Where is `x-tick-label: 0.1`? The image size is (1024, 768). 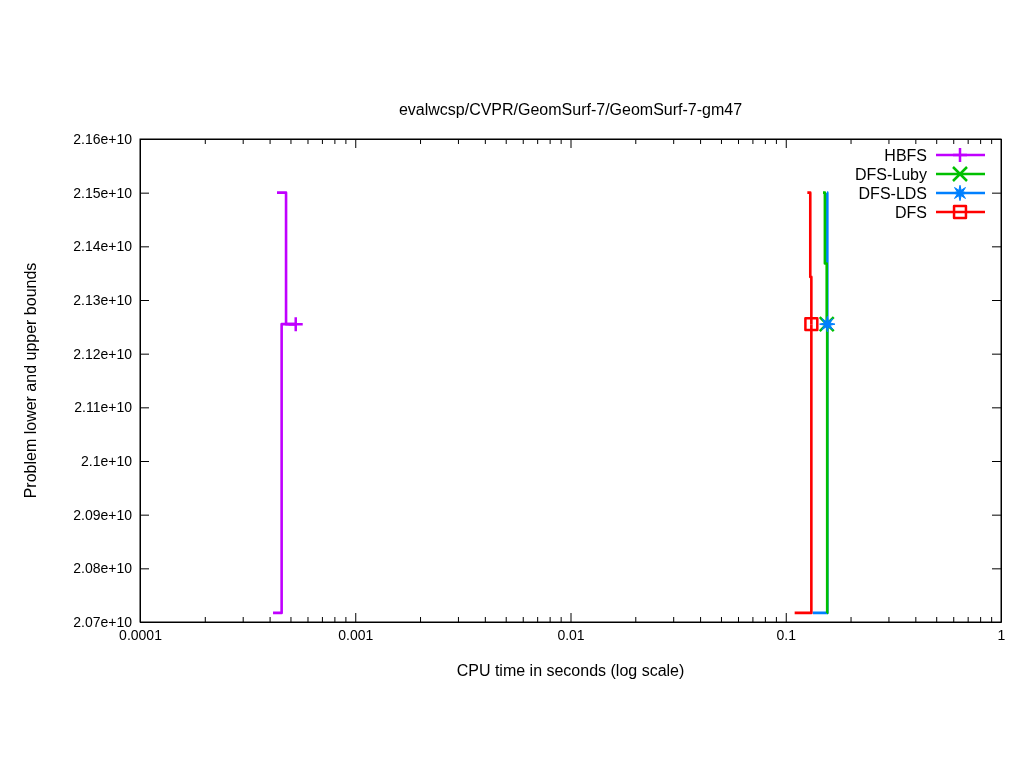
x-tick-label: 0.1 is located at coordinates (786, 634).